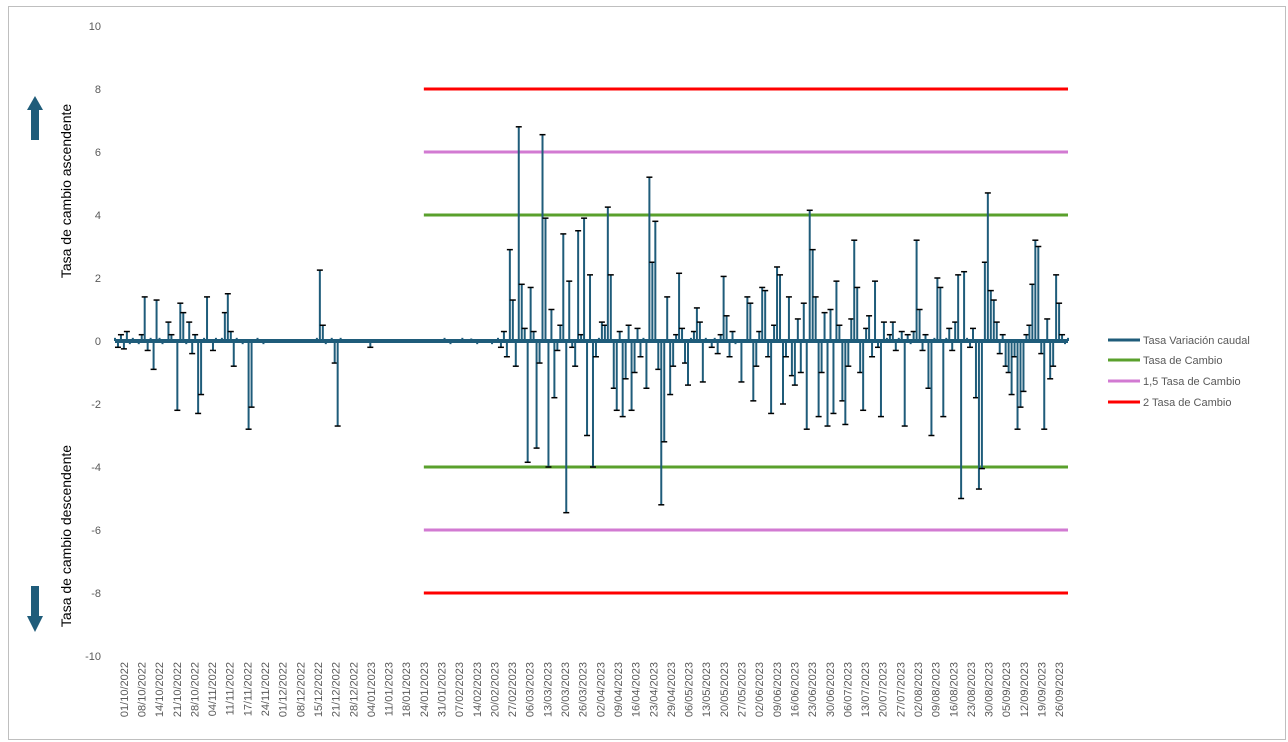 The height and width of the screenshot is (742, 1288). What do you see at coordinates (1060, 689) in the screenshot?
I see `x-tick-label: 26/09/2023` at bounding box center [1060, 689].